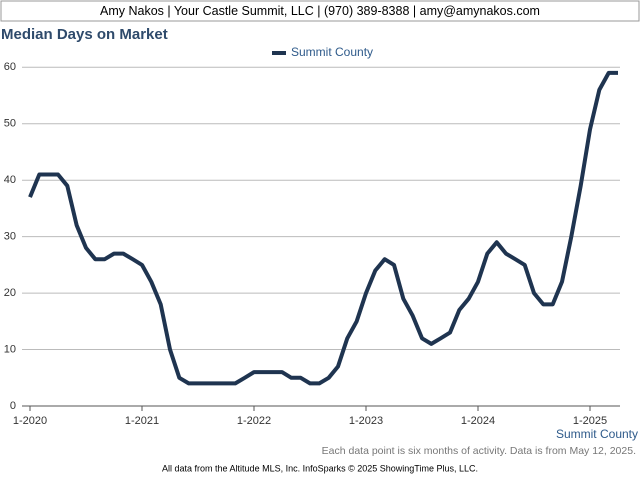  What do you see at coordinates (10, 349) in the screenshot?
I see `y-tick-label: 10` at bounding box center [10, 349].